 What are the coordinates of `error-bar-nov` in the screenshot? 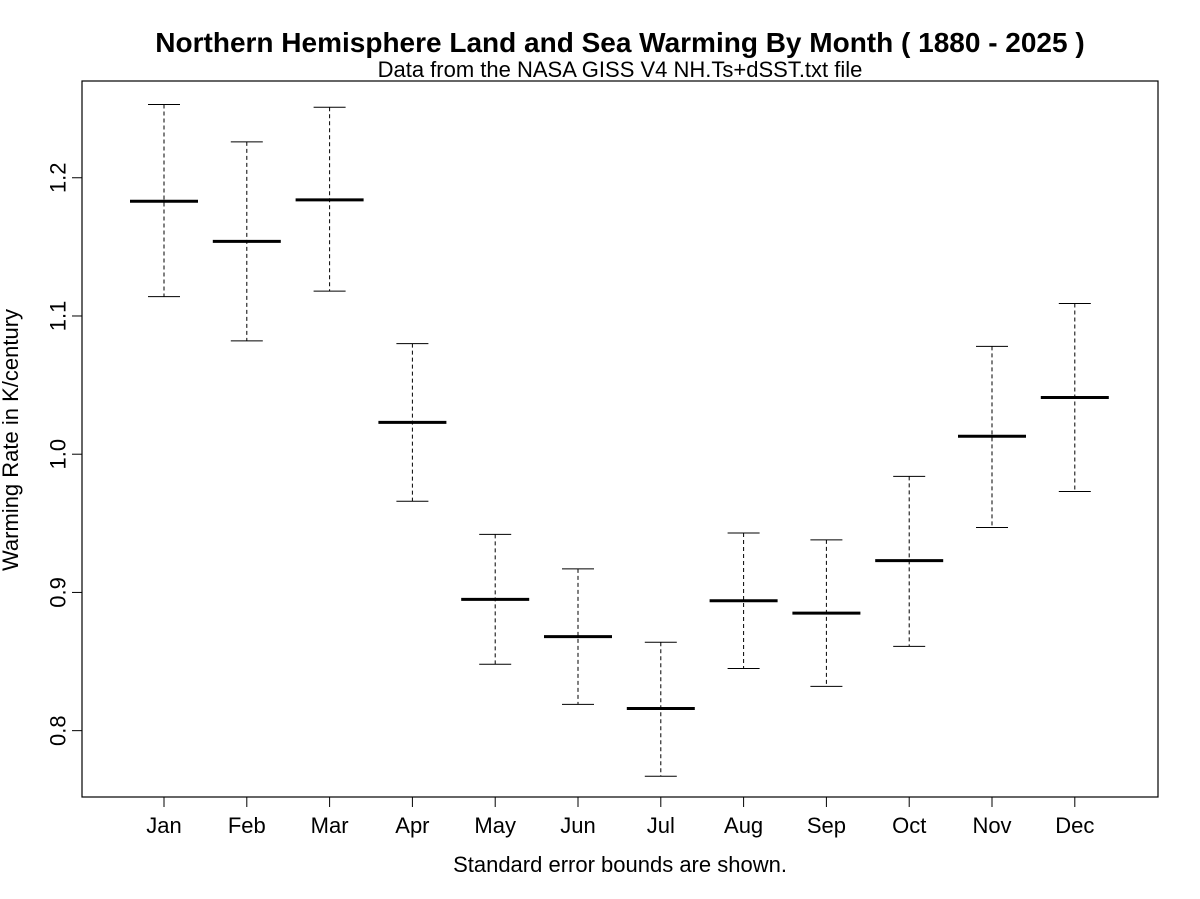 It's located at (992, 436).